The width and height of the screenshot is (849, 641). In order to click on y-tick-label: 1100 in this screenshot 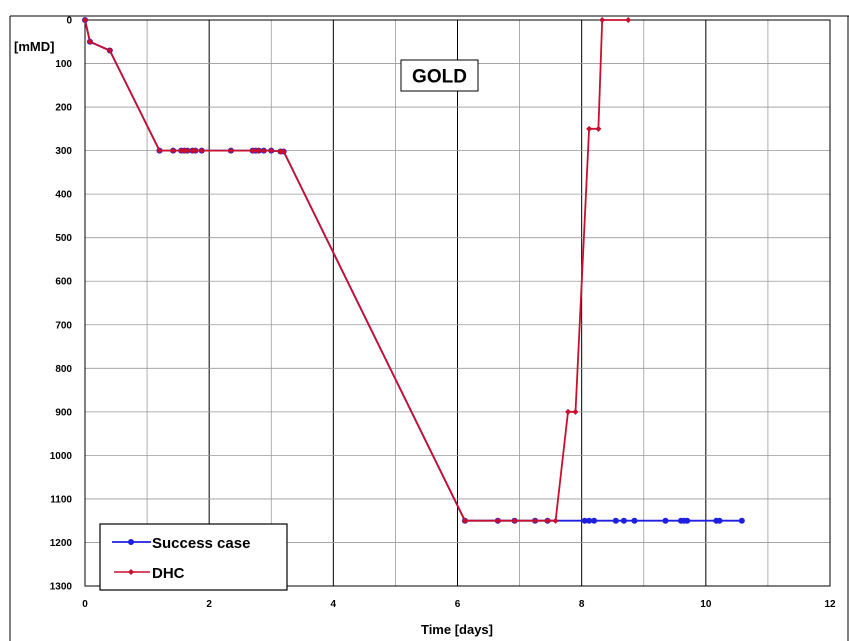, I will do `click(61, 499)`.